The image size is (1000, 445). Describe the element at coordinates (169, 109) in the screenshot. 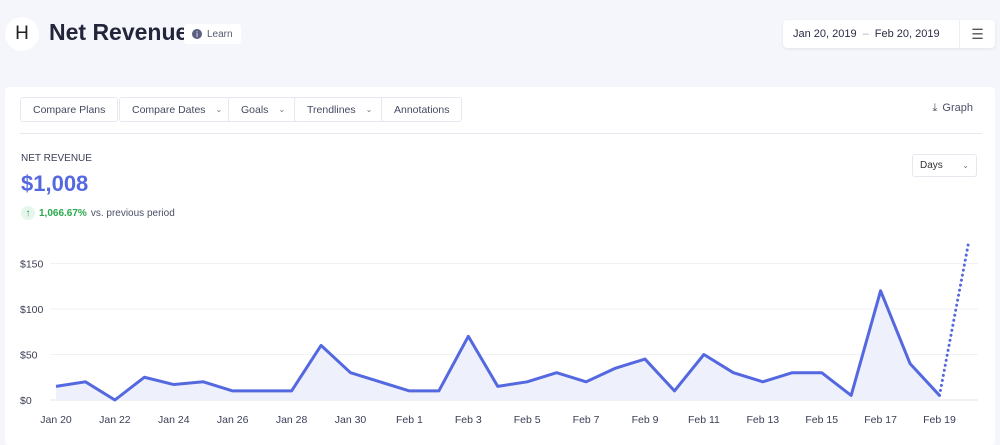

I see `compare-dates-label: Compare Dates` at that location.